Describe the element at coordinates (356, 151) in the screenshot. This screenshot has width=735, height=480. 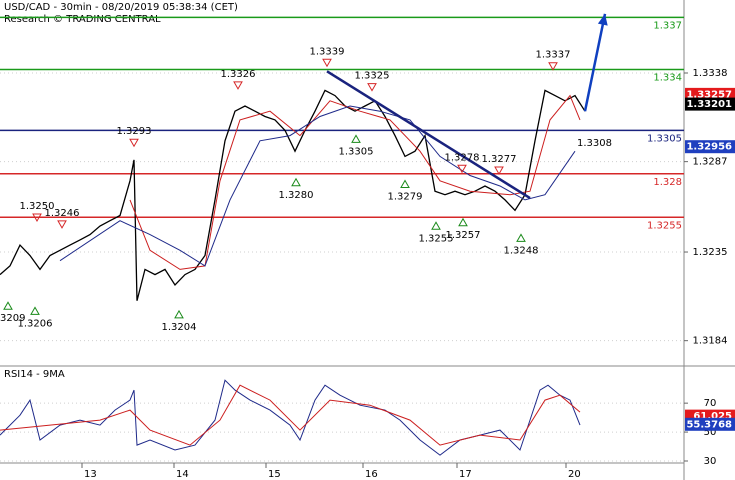
I see `pivot-low-label: 1.3305` at that location.